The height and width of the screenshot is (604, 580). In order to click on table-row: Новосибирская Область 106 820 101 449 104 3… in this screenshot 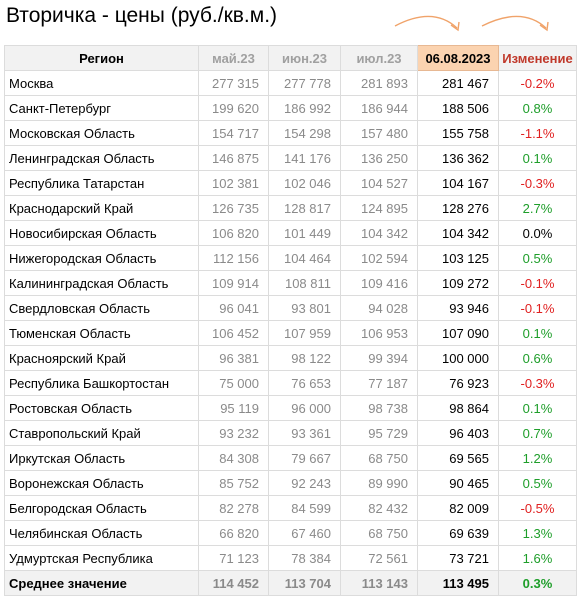, I will do `click(290, 233)`.